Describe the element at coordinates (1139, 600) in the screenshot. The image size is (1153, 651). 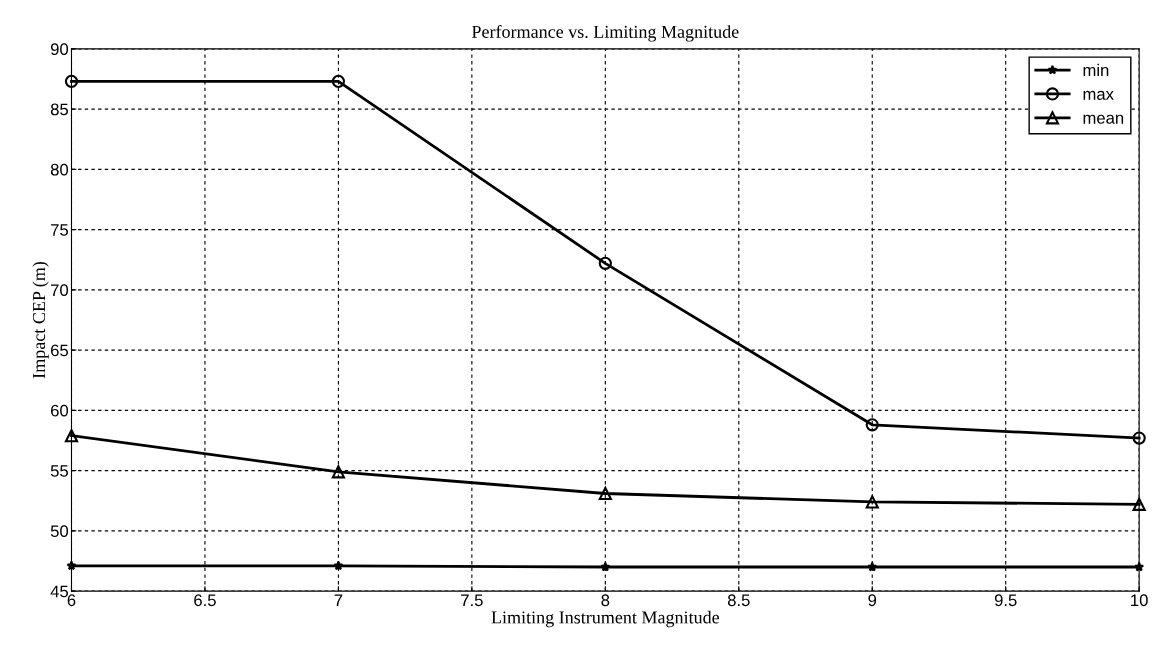
I see `x-tick-label: 10` at that location.